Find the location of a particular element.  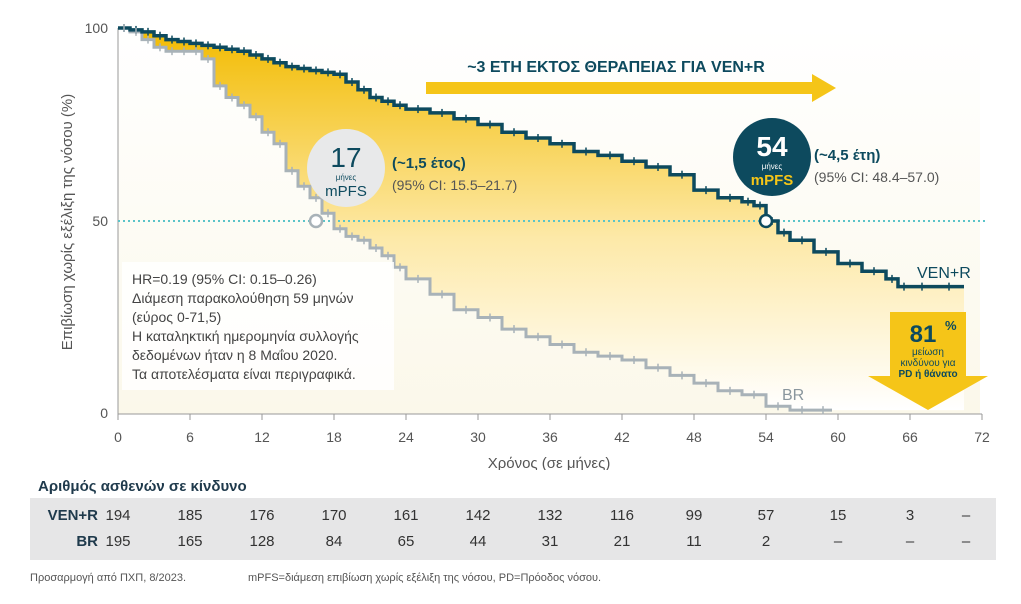

banner-text: ~3 ΕΤΗ ΕΚΤΟΣ ΘΕΡΑΠΕΙΑΣ ΓΙΑ VEN+R is located at coordinates (616, 67).